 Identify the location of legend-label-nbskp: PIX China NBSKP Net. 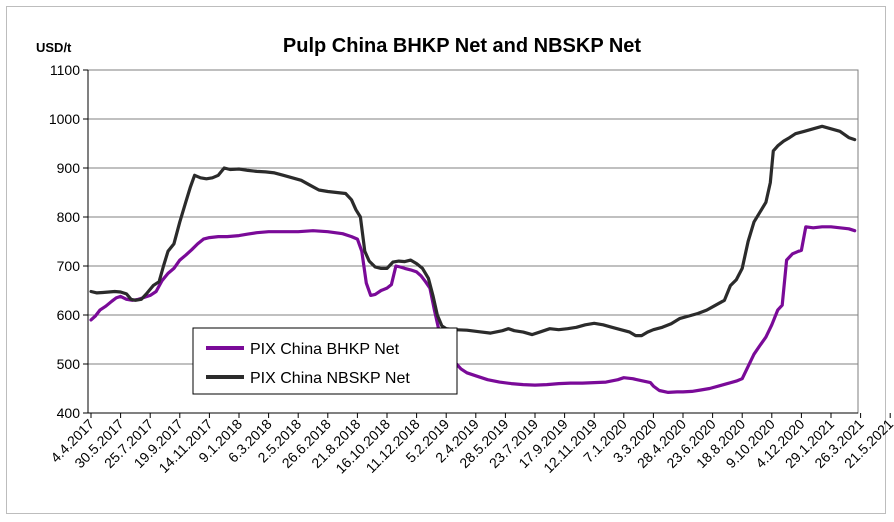
(330, 378).